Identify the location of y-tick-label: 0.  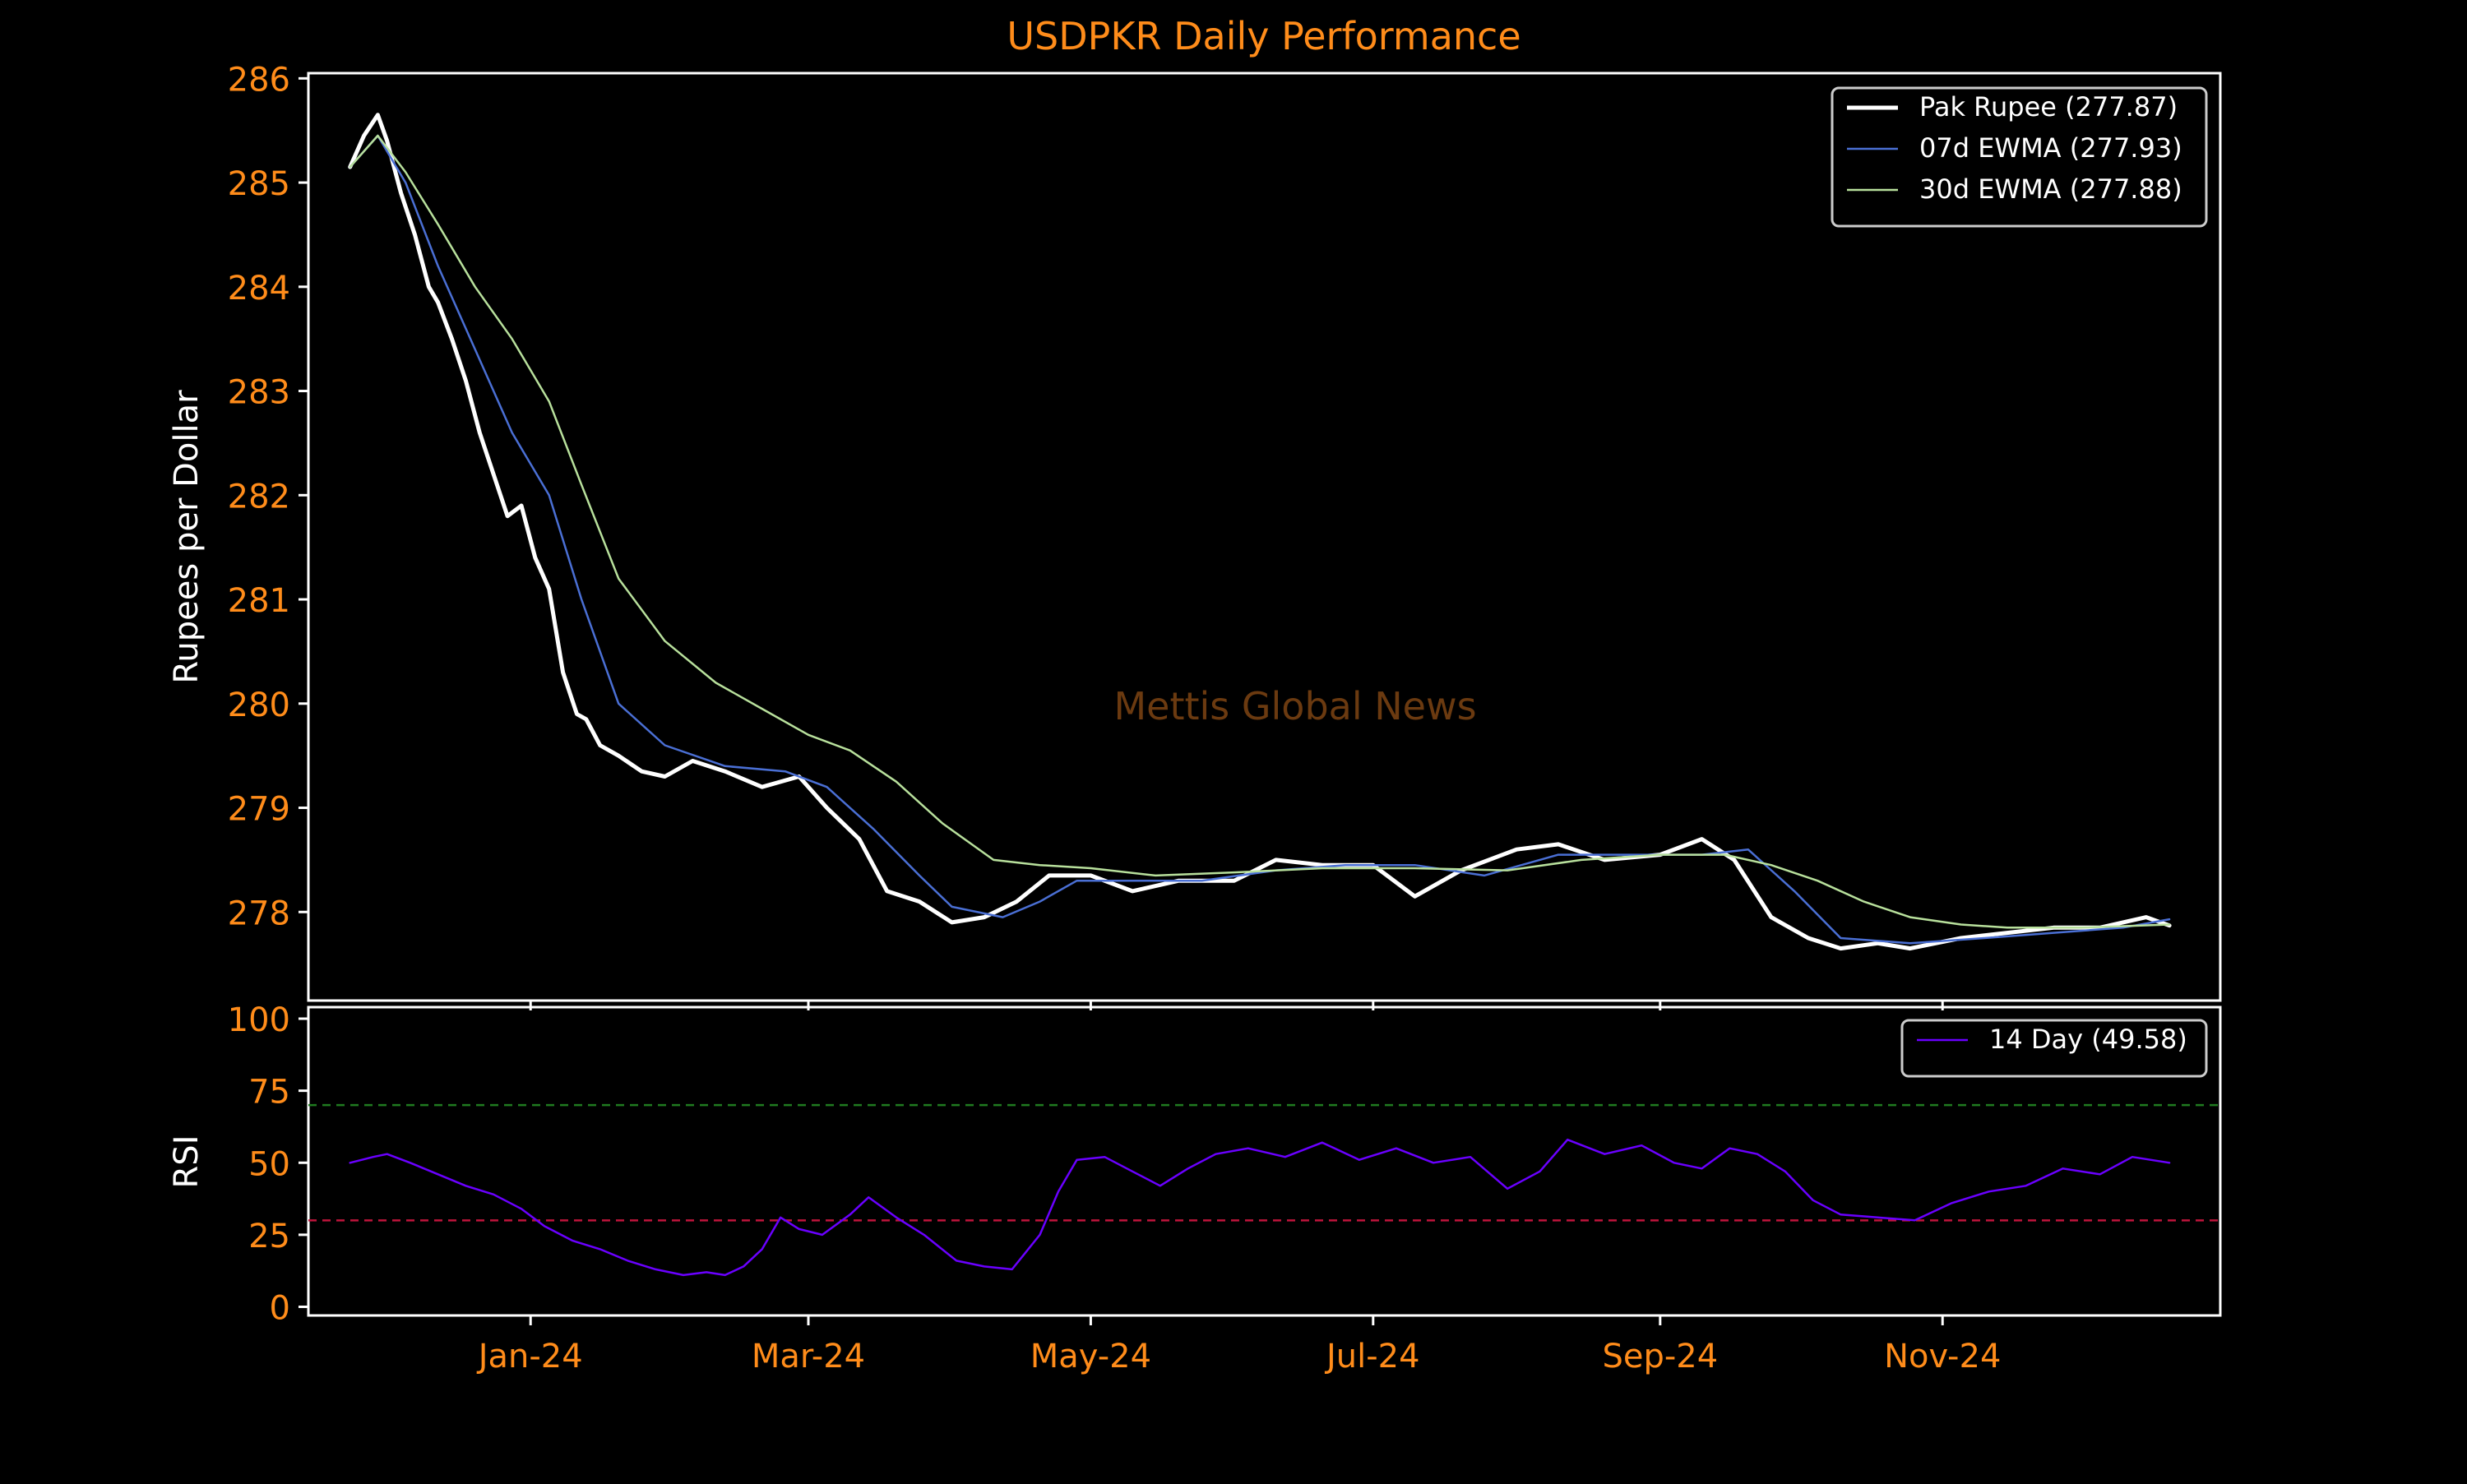
(280, 1308).